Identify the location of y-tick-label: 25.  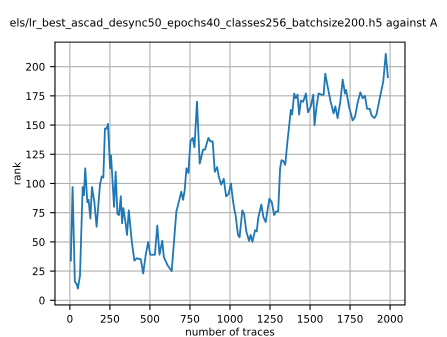
(38, 271).